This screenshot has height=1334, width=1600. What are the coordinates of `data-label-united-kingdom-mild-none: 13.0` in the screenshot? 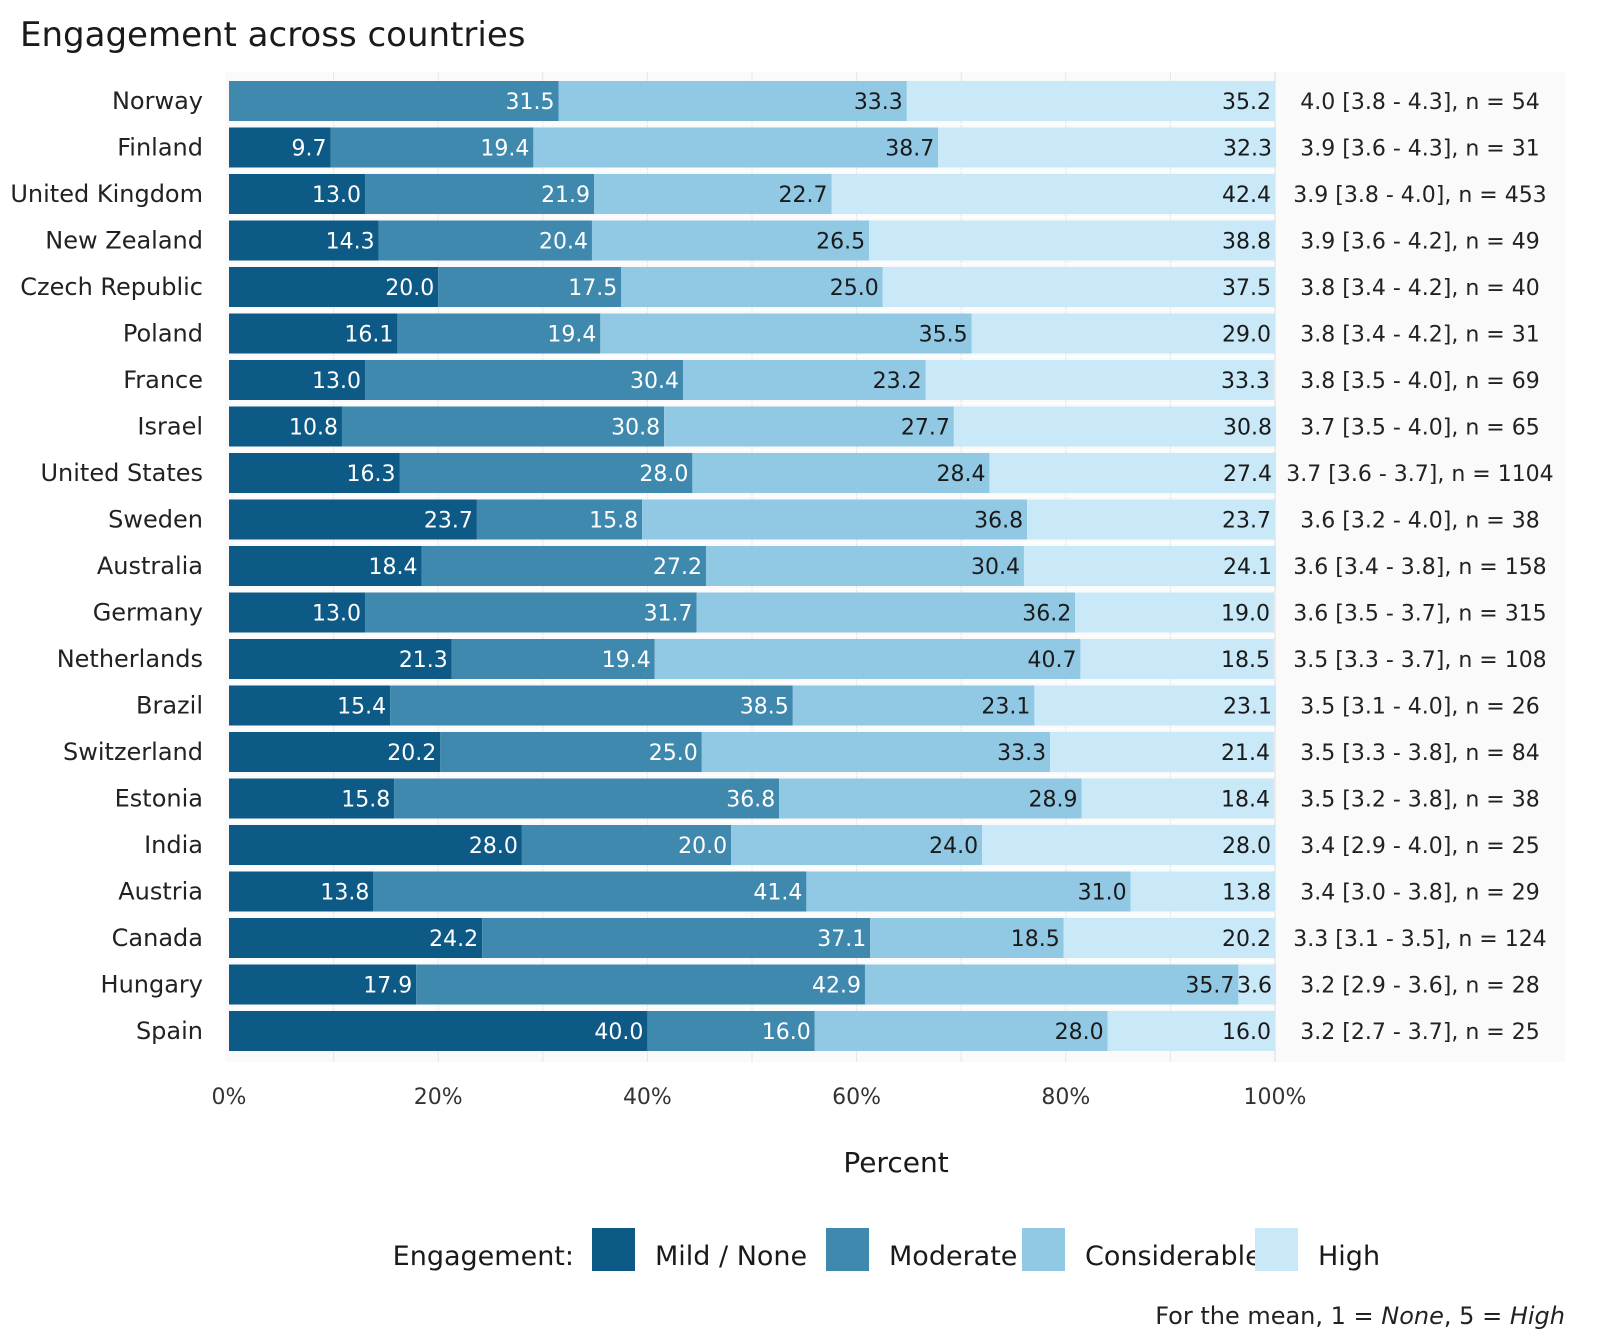 It's located at (336, 195).